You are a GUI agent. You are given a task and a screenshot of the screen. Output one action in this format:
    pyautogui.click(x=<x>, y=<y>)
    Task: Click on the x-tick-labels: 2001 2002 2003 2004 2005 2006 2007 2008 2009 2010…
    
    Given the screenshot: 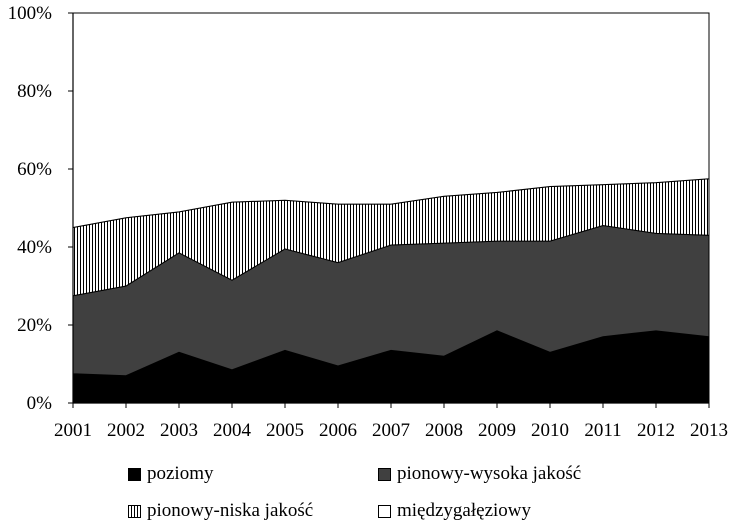 What is the action you would take?
    pyautogui.click(x=391, y=430)
    